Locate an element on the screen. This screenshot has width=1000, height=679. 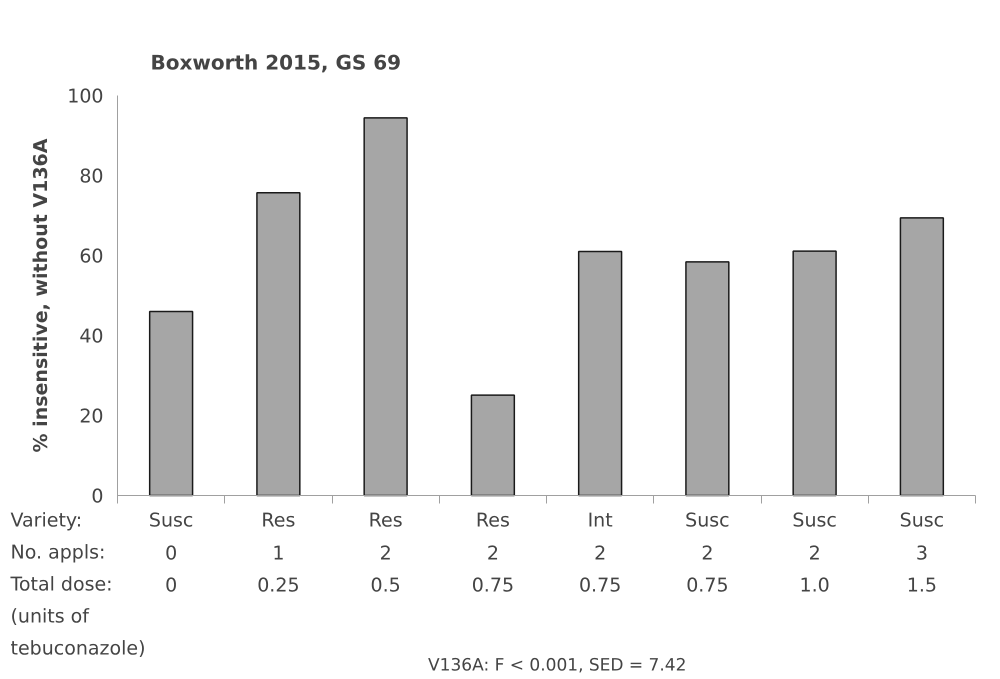
text: No. appls: is located at coordinates (58, 553).